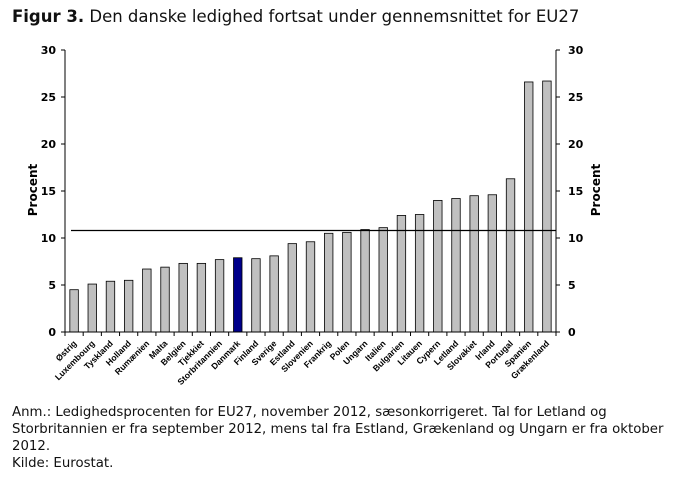  I want to click on y-axis-left: 0 5 10 15 20 25 30, so click(53, 191).